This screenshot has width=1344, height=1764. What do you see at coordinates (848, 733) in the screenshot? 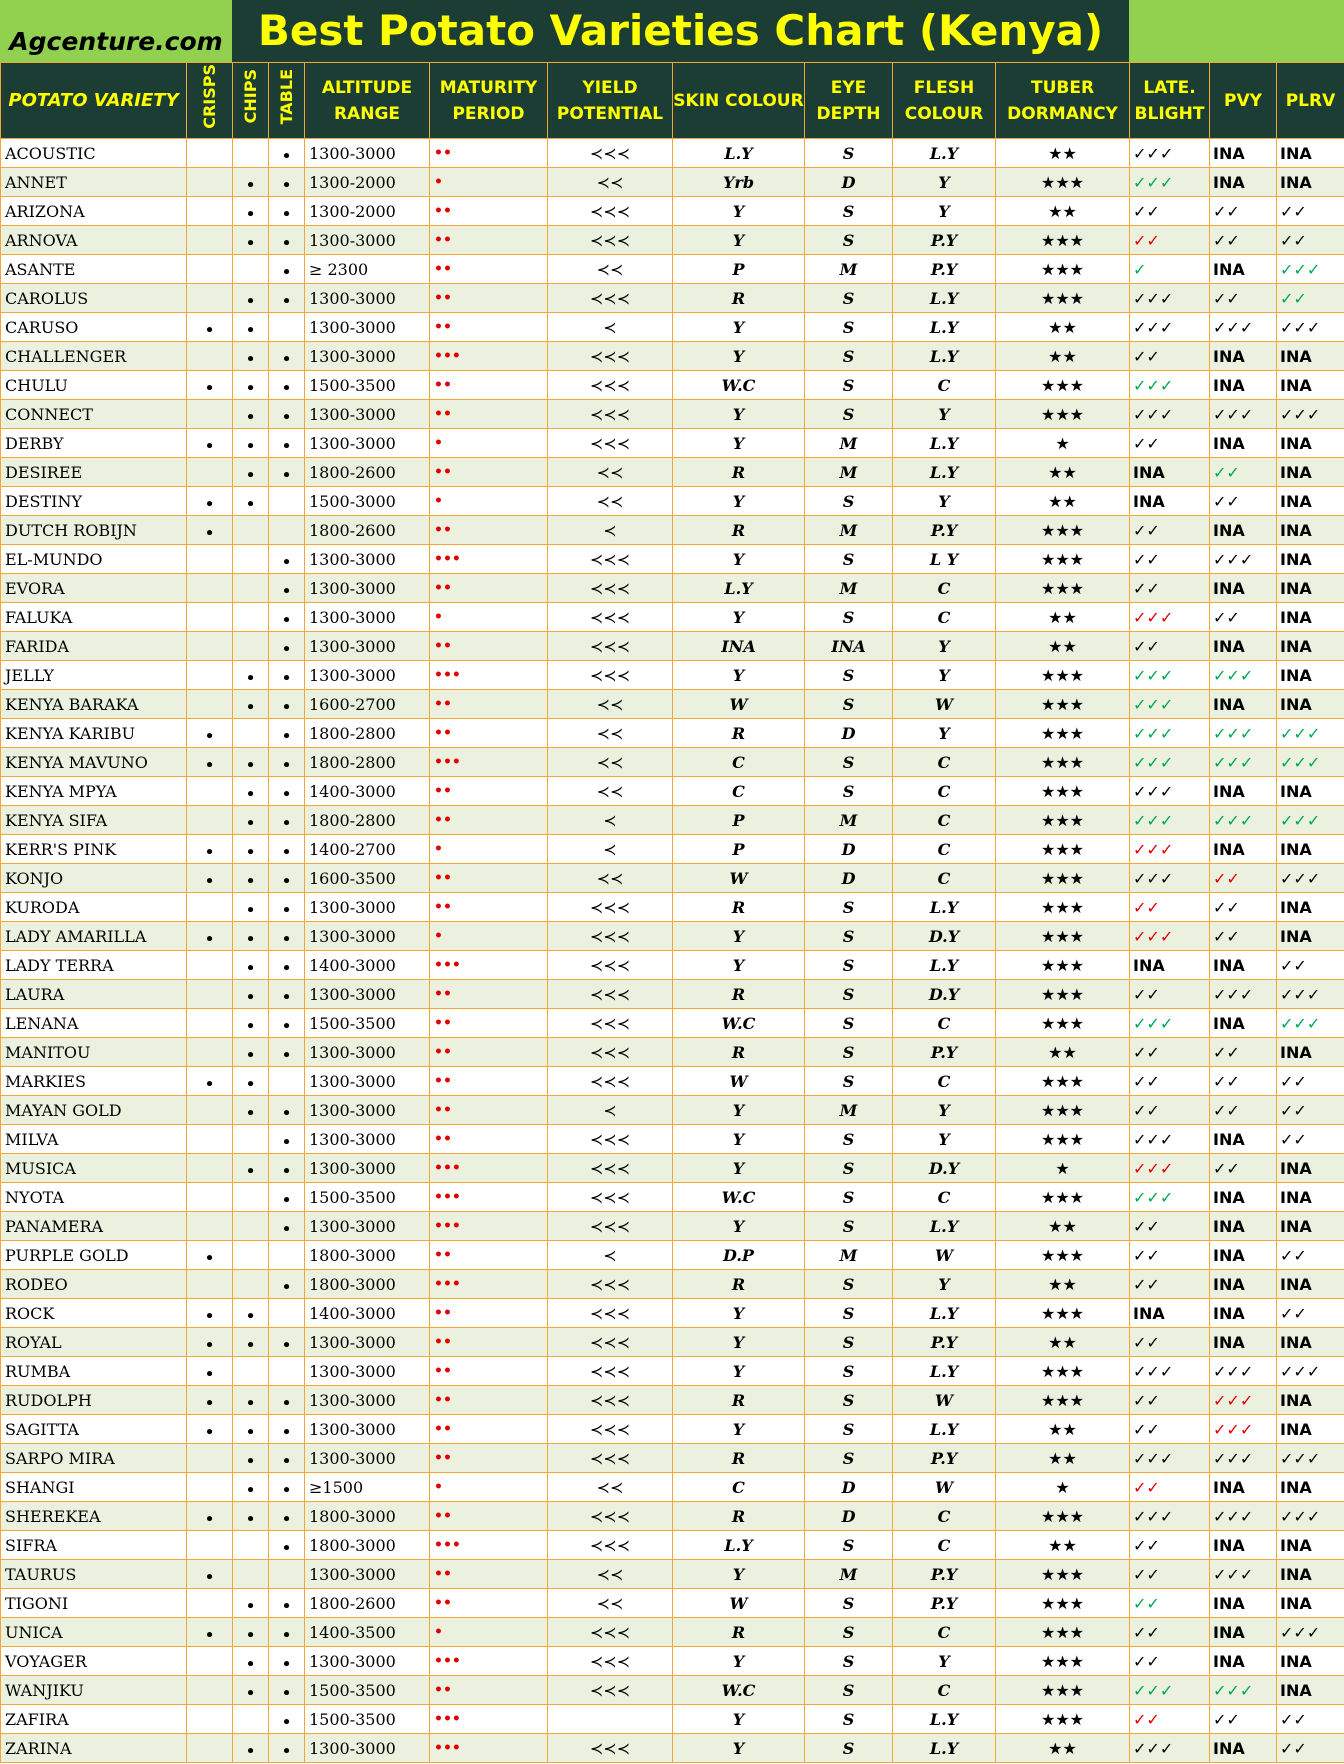
I see `cell: D` at bounding box center [848, 733].